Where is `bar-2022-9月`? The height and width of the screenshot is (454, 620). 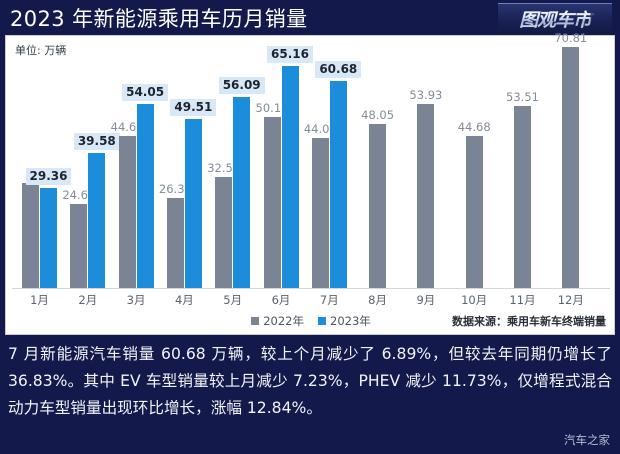 bar-2022-9月 is located at coordinates (426, 196).